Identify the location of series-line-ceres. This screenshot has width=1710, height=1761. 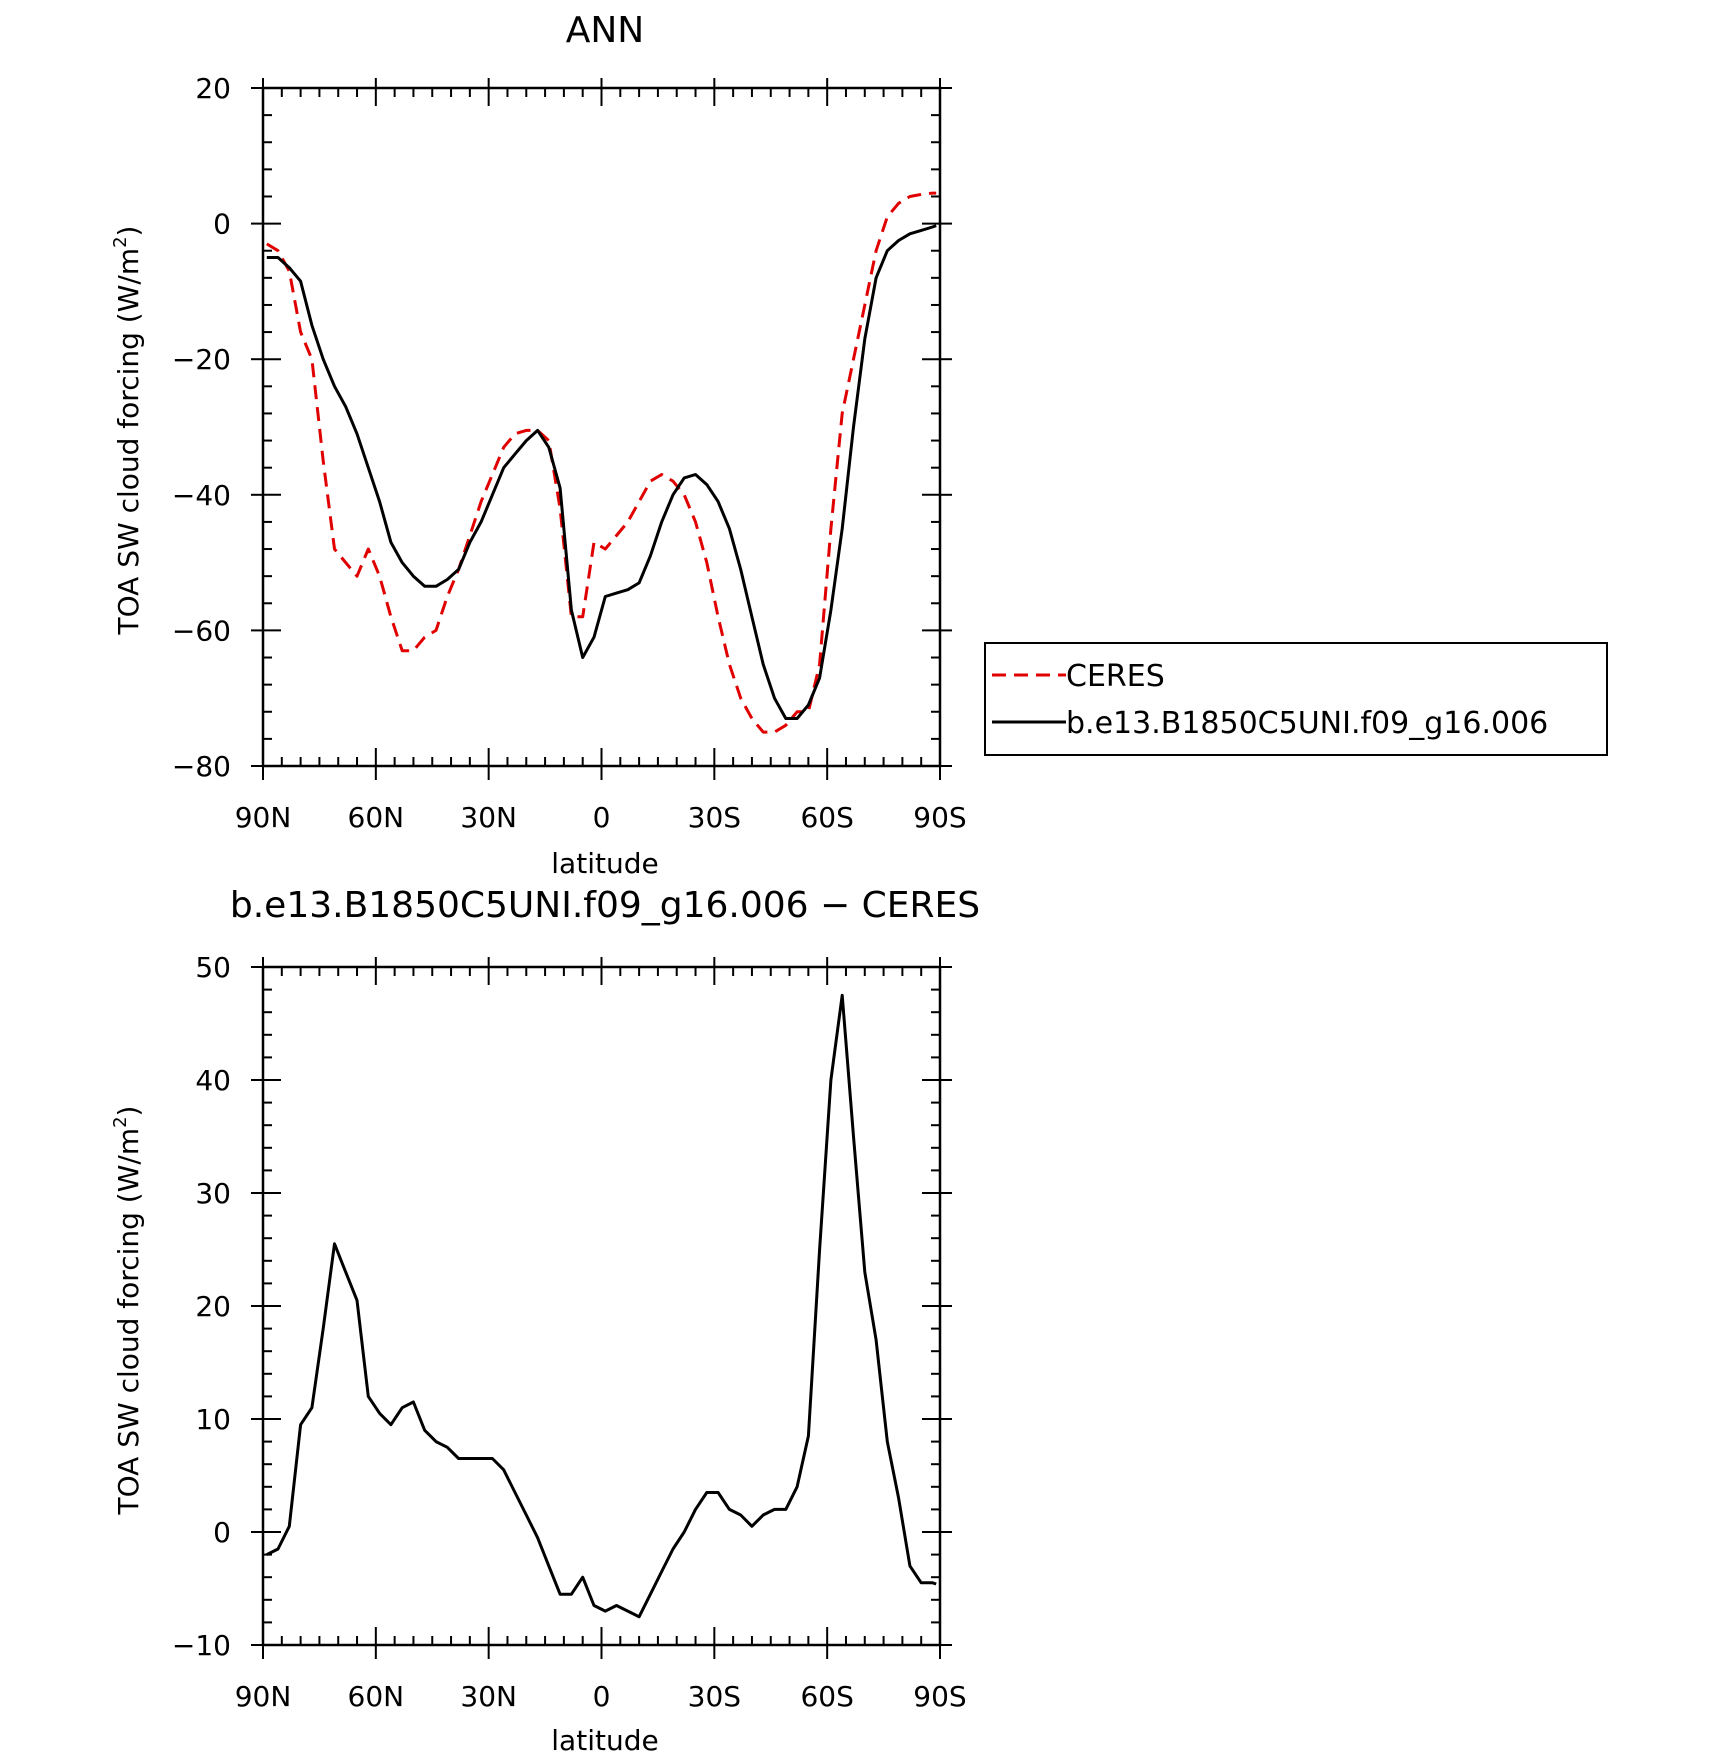
(601, 462).